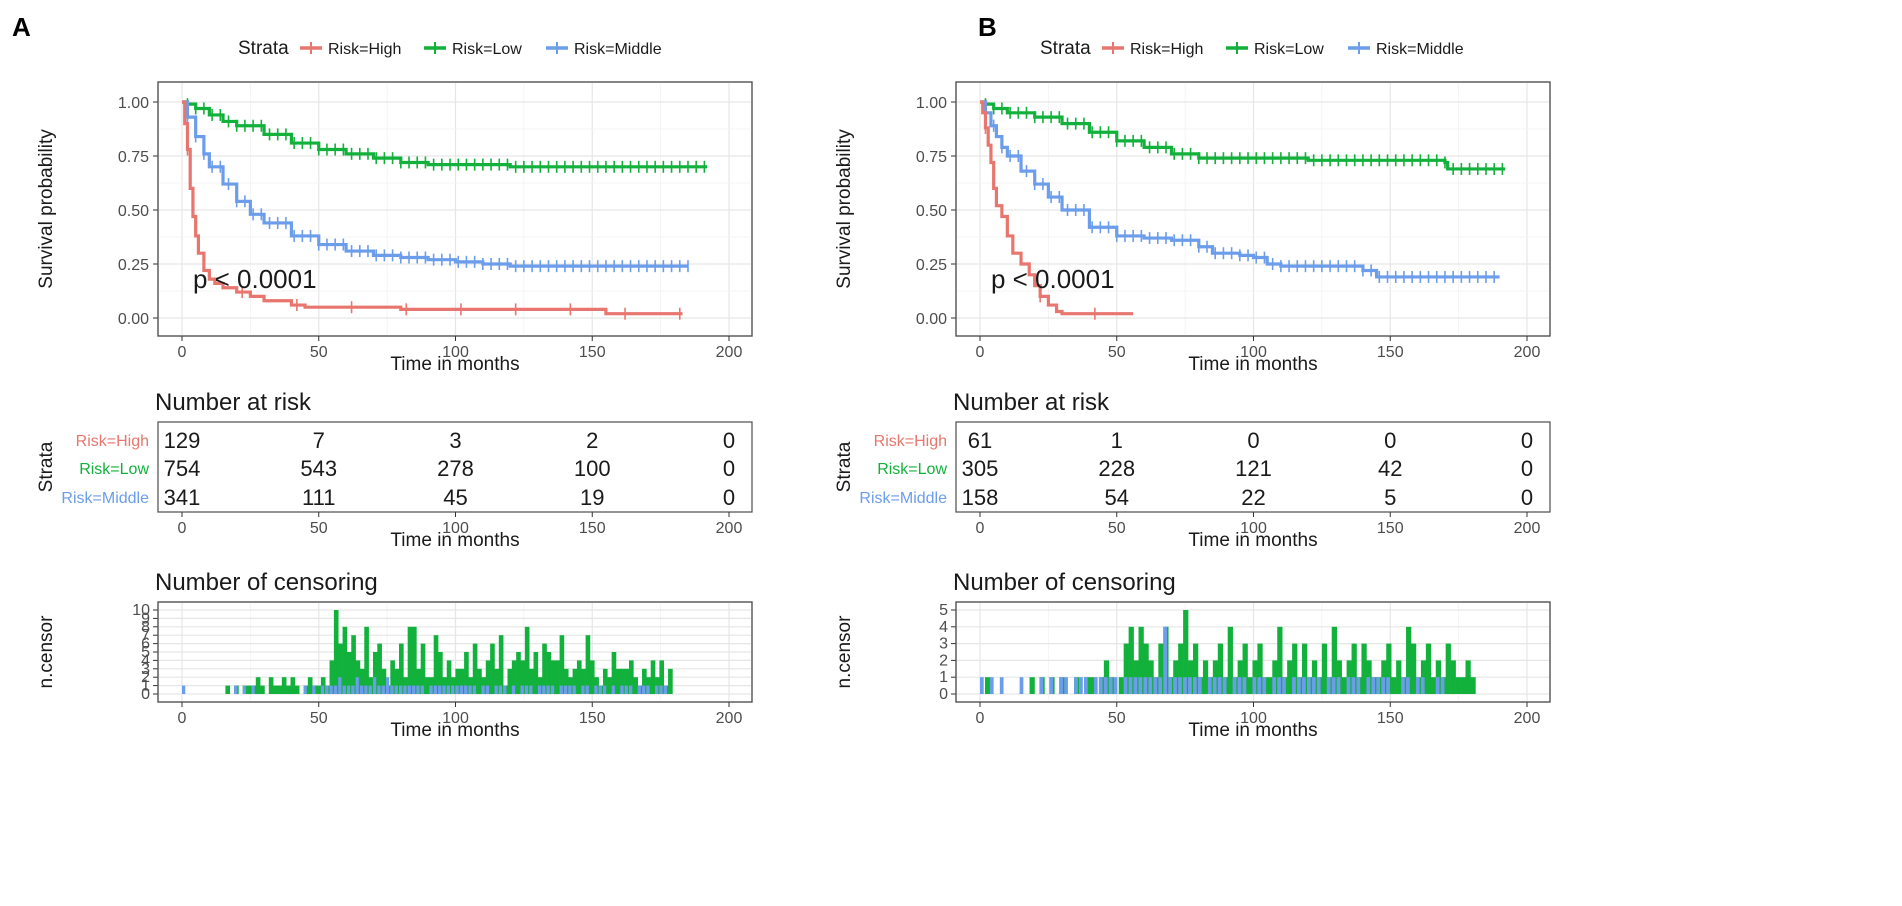  What do you see at coordinates (1390, 497) in the screenshot?
I see `risk-cell: 5` at bounding box center [1390, 497].